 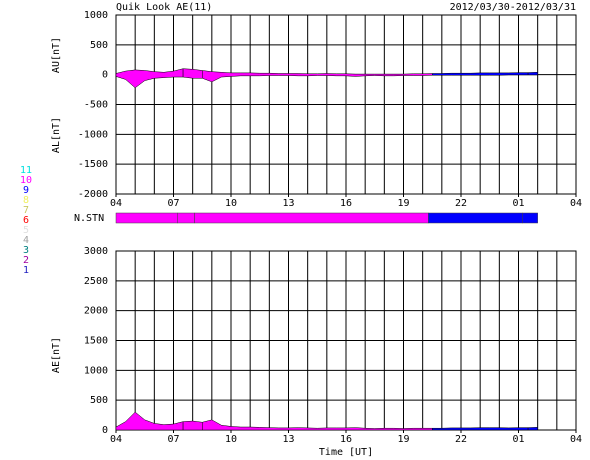 What do you see at coordinates (26, 240) in the screenshot?
I see `station-legend-item: 4` at bounding box center [26, 240].